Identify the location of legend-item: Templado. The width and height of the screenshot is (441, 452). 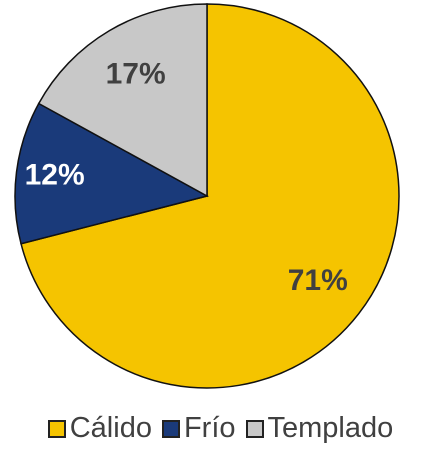
(319, 428).